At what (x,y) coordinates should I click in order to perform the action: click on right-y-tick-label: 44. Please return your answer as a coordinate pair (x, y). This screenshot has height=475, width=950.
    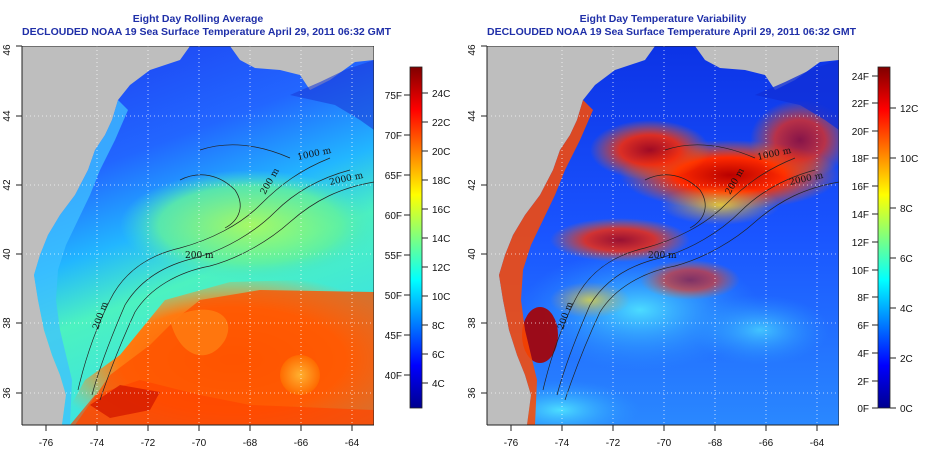
    Looking at the image, I should click on (472, 116).